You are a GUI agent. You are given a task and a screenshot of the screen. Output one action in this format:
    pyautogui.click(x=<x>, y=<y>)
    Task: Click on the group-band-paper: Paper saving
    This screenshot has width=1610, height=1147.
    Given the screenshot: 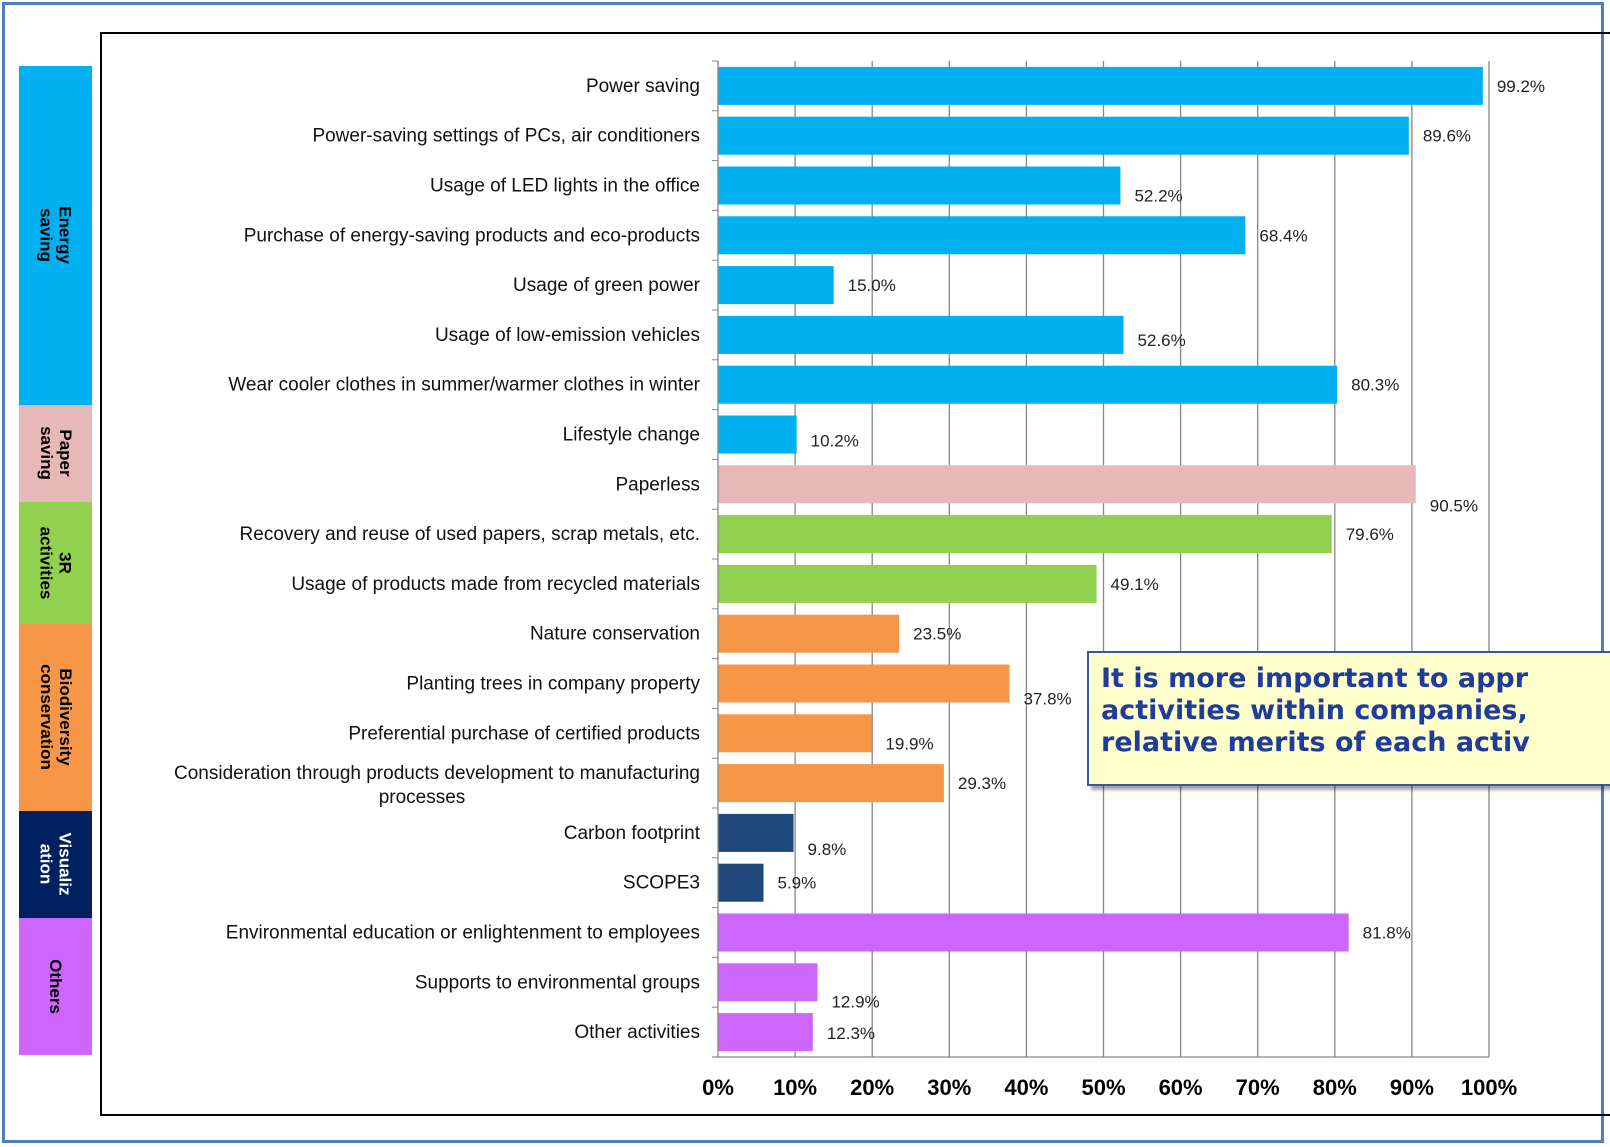 What is the action you would take?
    pyautogui.click(x=55, y=453)
    